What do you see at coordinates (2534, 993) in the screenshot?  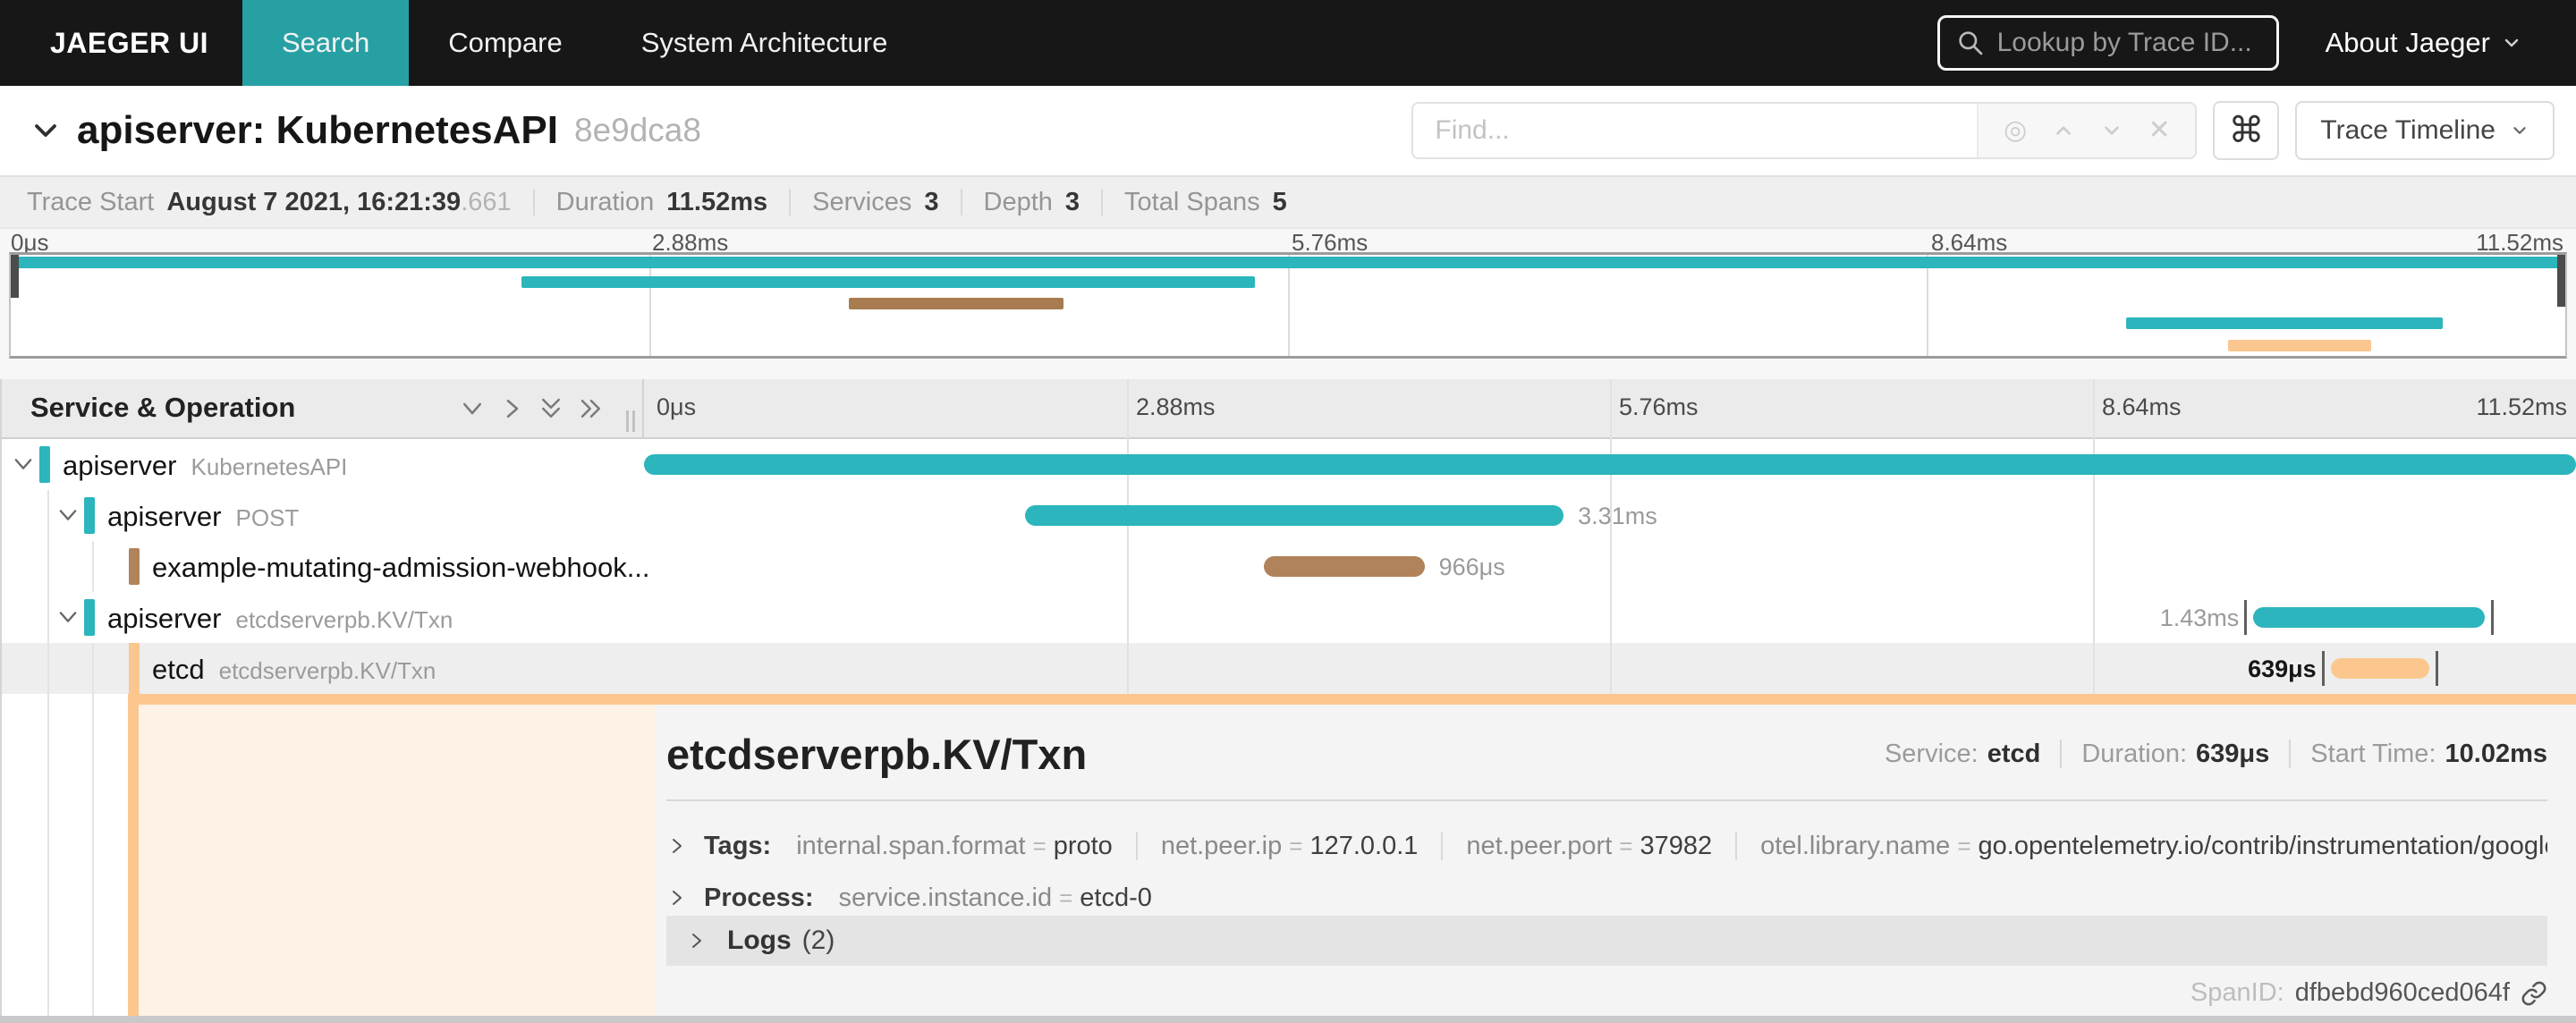 I see `link-icon` at bounding box center [2534, 993].